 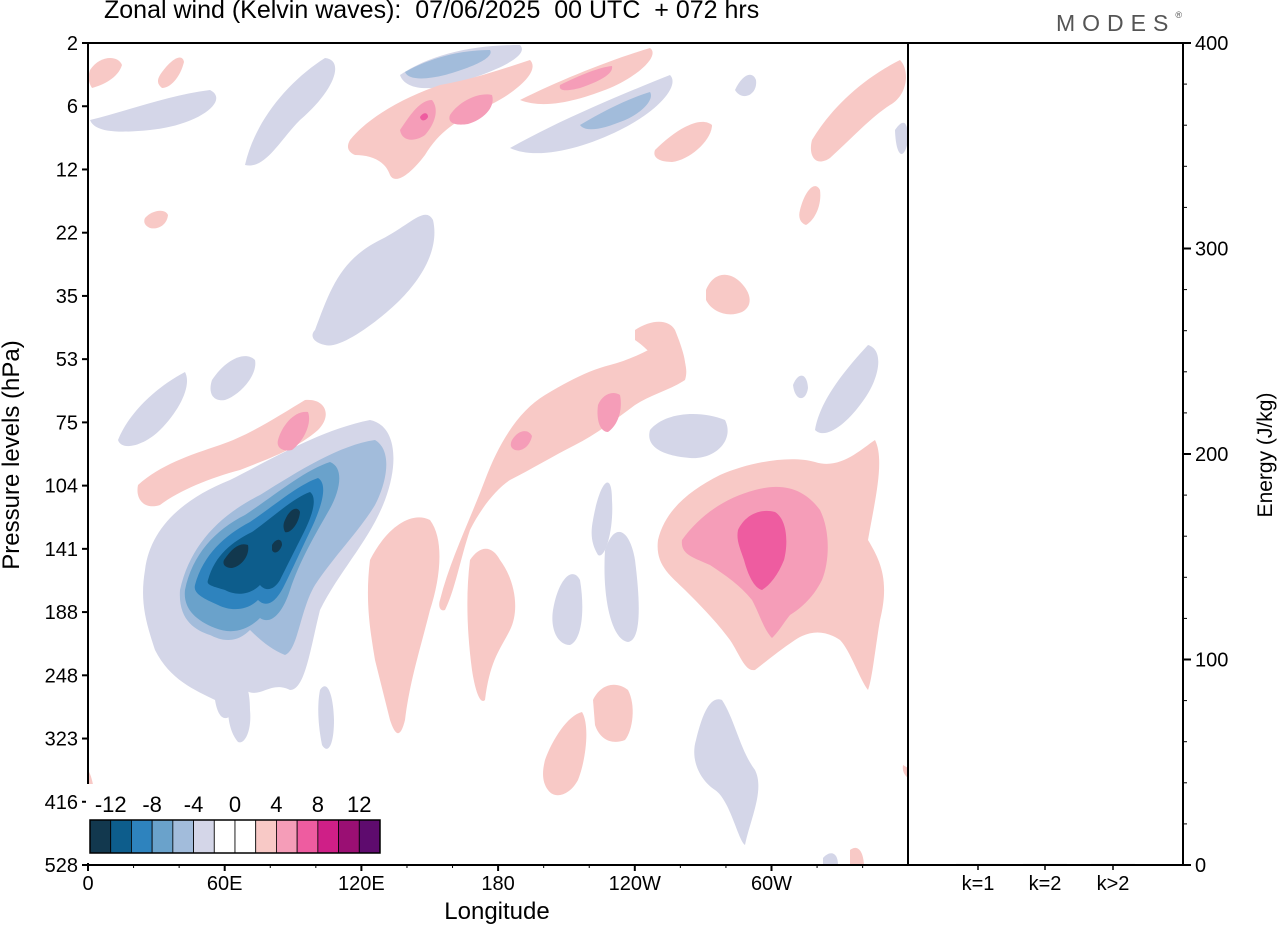 I want to click on x-axis-label: Longitude, so click(x=497, y=911).